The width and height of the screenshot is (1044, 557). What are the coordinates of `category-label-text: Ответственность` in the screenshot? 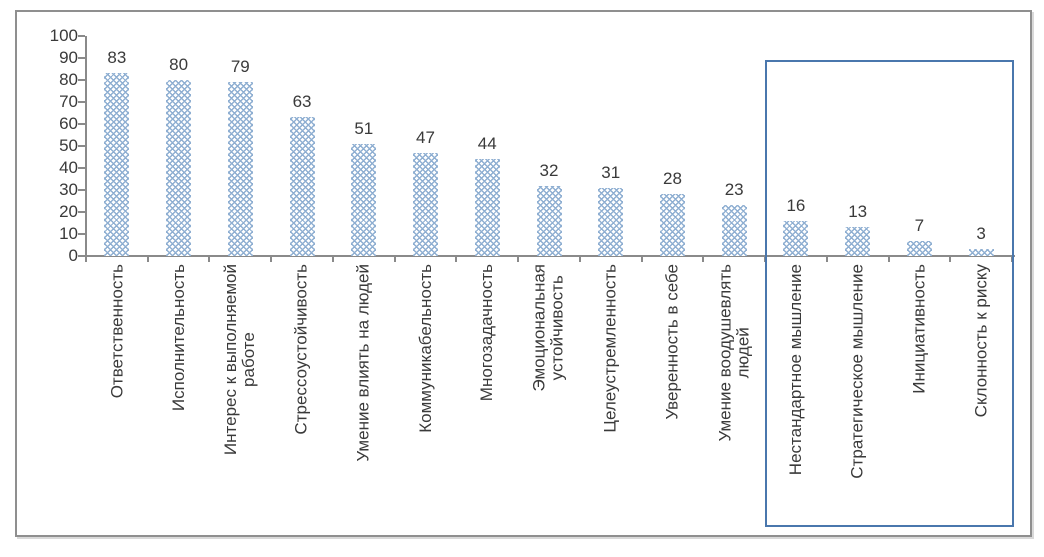 It's located at (116, 331).